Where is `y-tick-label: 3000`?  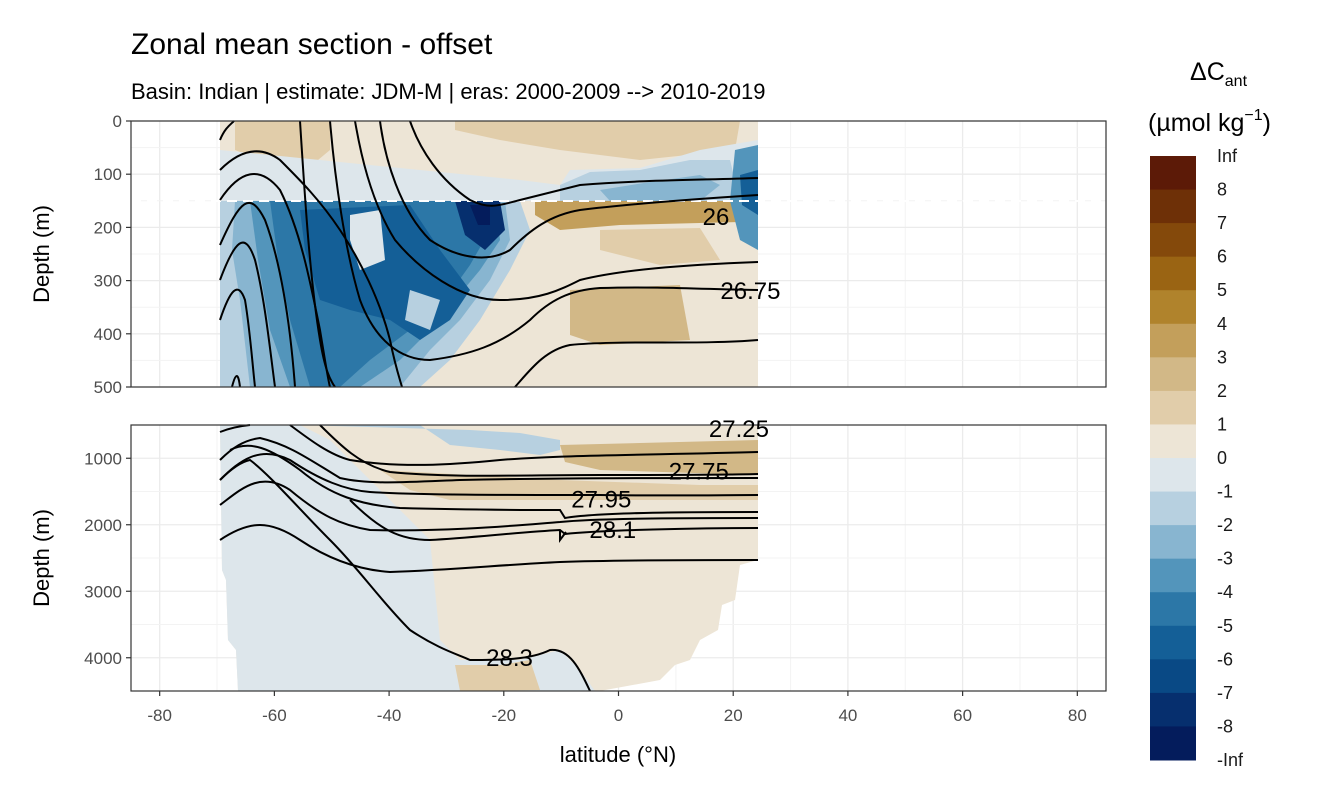 y-tick-label: 3000 is located at coordinates (103, 591).